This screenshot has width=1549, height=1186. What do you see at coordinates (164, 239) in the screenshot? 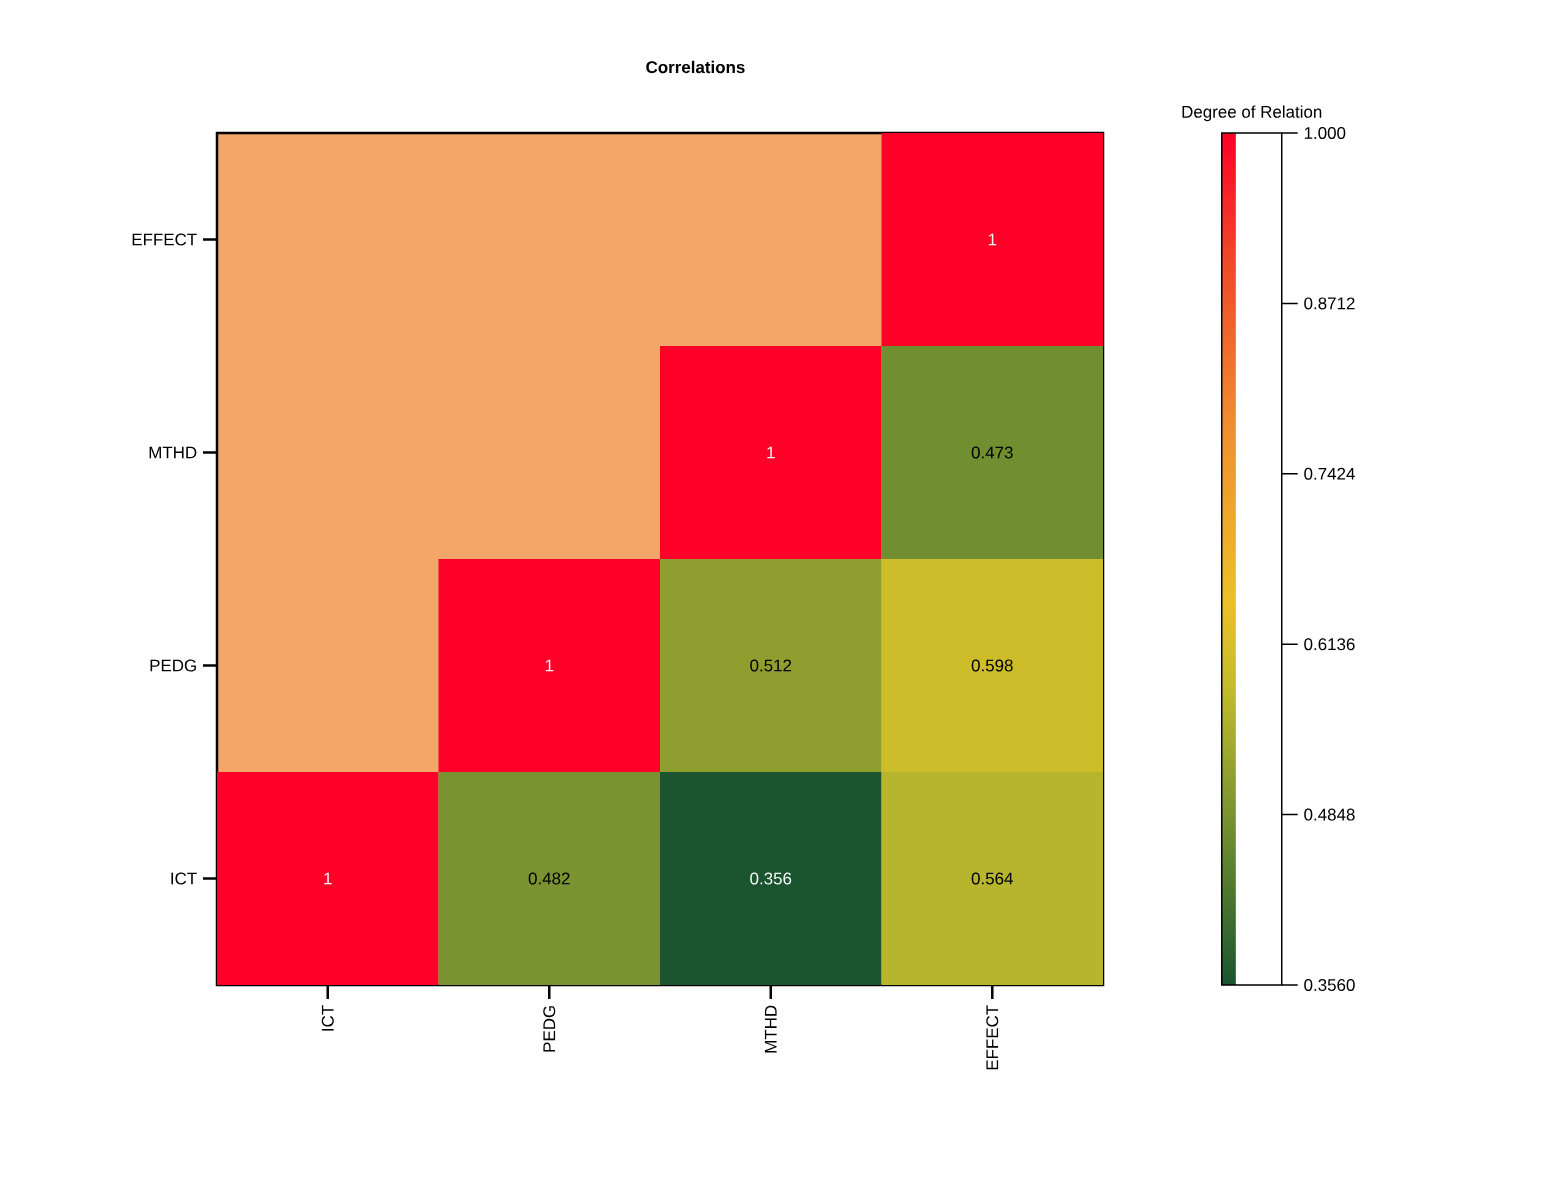
I see `y-tick-label: EFFECT` at bounding box center [164, 239].